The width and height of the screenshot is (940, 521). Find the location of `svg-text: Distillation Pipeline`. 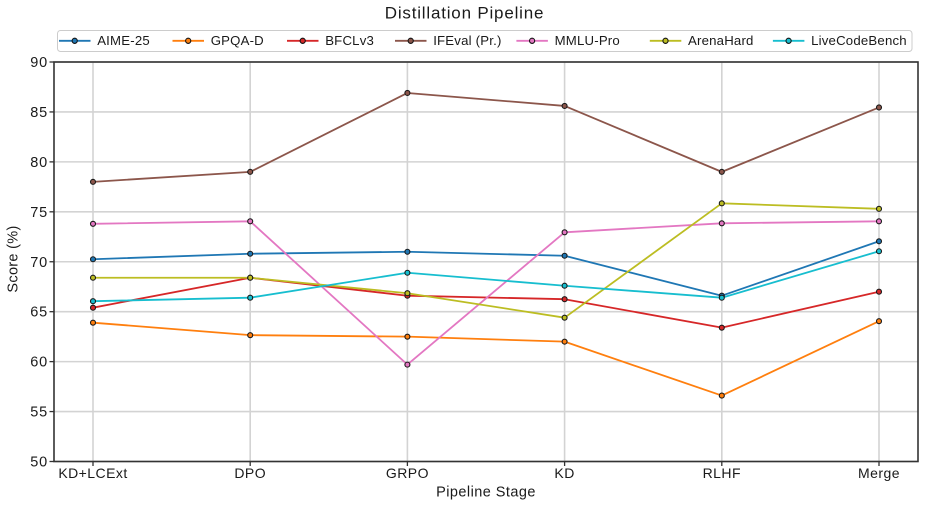

svg-text: Distillation Pipeline is located at coordinates (464, 13).